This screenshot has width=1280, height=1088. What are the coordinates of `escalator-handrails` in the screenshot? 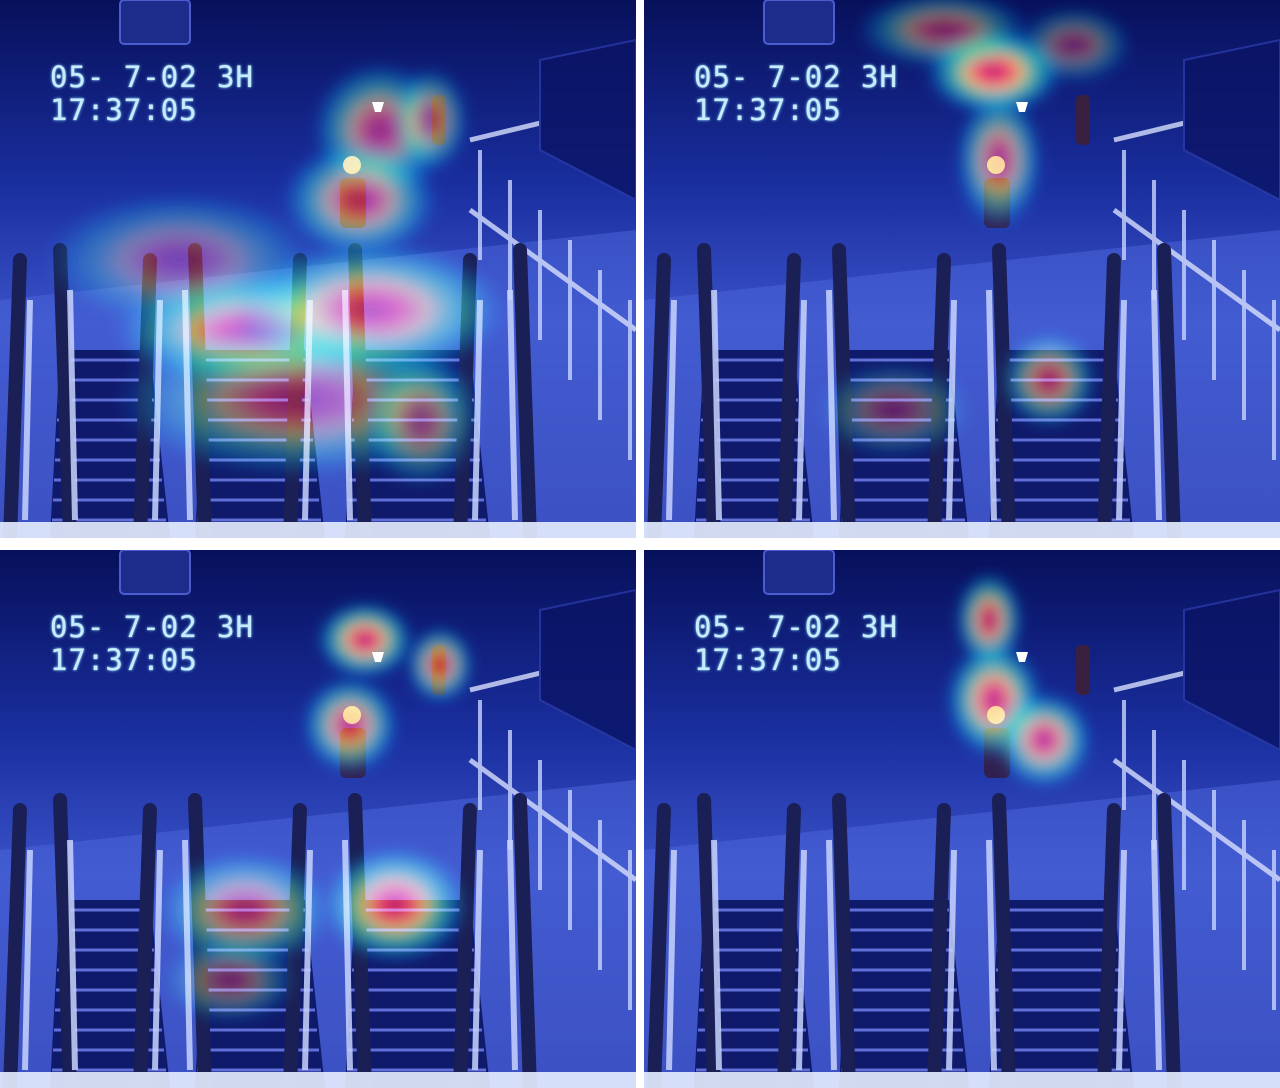 It's located at (914, 940).